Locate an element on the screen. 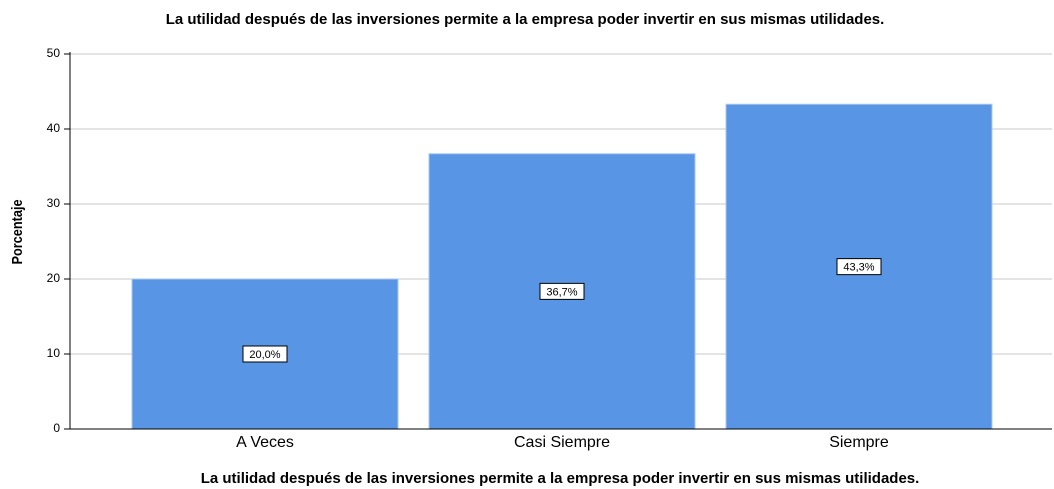 The image size is (1054, 489). y-tick-label: 10 is located at coordinates (54, 353).